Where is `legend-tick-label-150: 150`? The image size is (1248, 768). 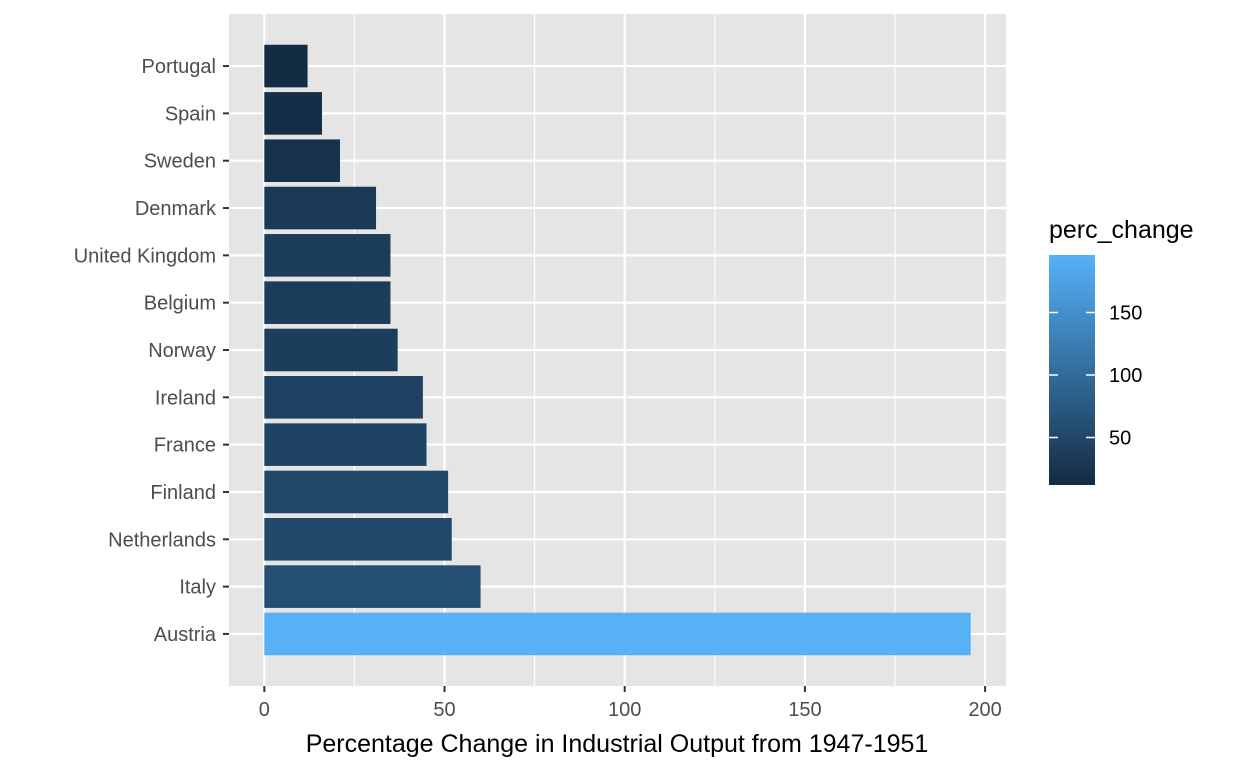 legend-tick-label-150: 150 is located at coordinates (1125, 314).